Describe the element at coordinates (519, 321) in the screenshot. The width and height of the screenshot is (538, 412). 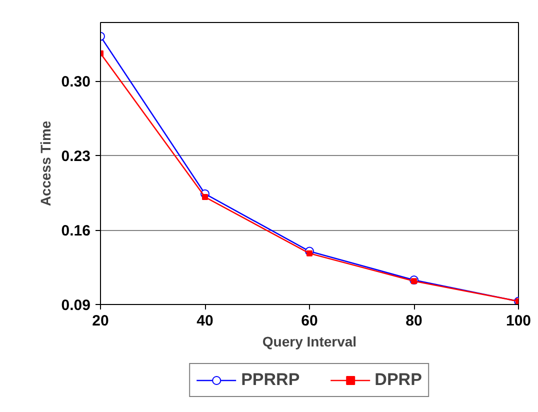
I see `x-tick-label: 100` at that location.